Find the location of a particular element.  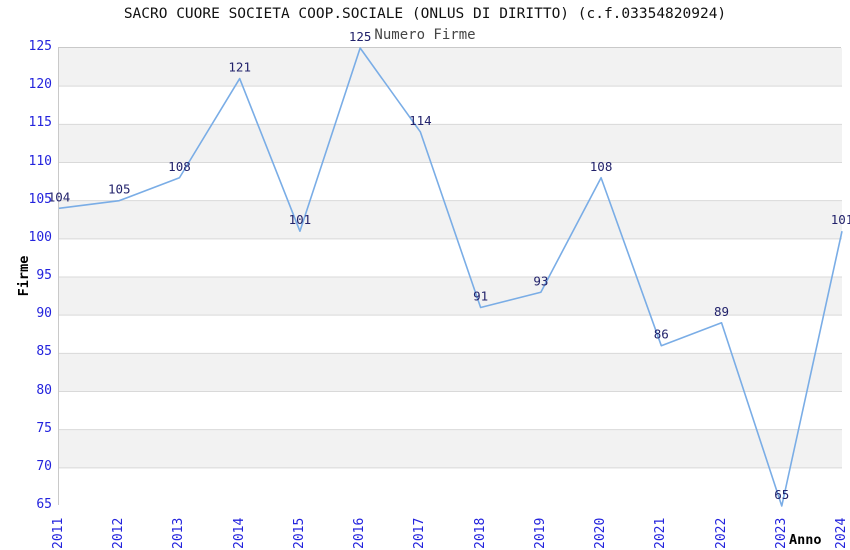

y-tick-label: 95 is located at coordinates (44, 275).